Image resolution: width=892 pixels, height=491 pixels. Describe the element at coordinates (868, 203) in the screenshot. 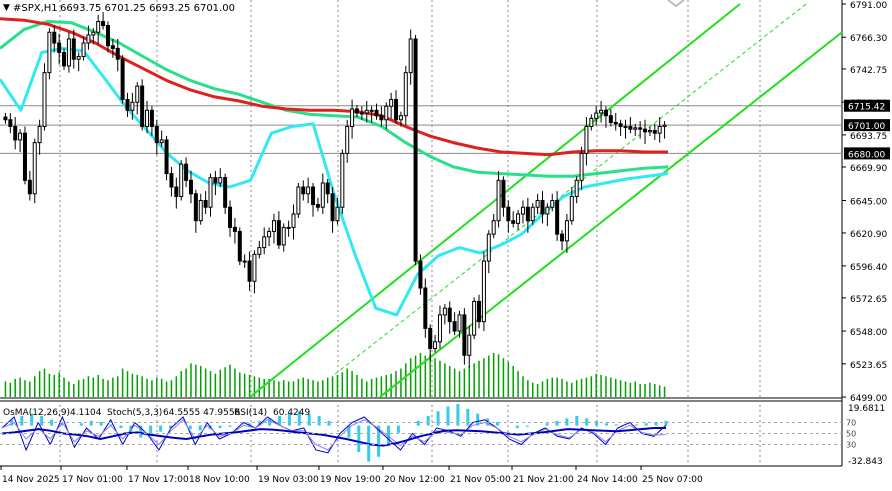

I see `price-tick-label: 6645.00` at that location.